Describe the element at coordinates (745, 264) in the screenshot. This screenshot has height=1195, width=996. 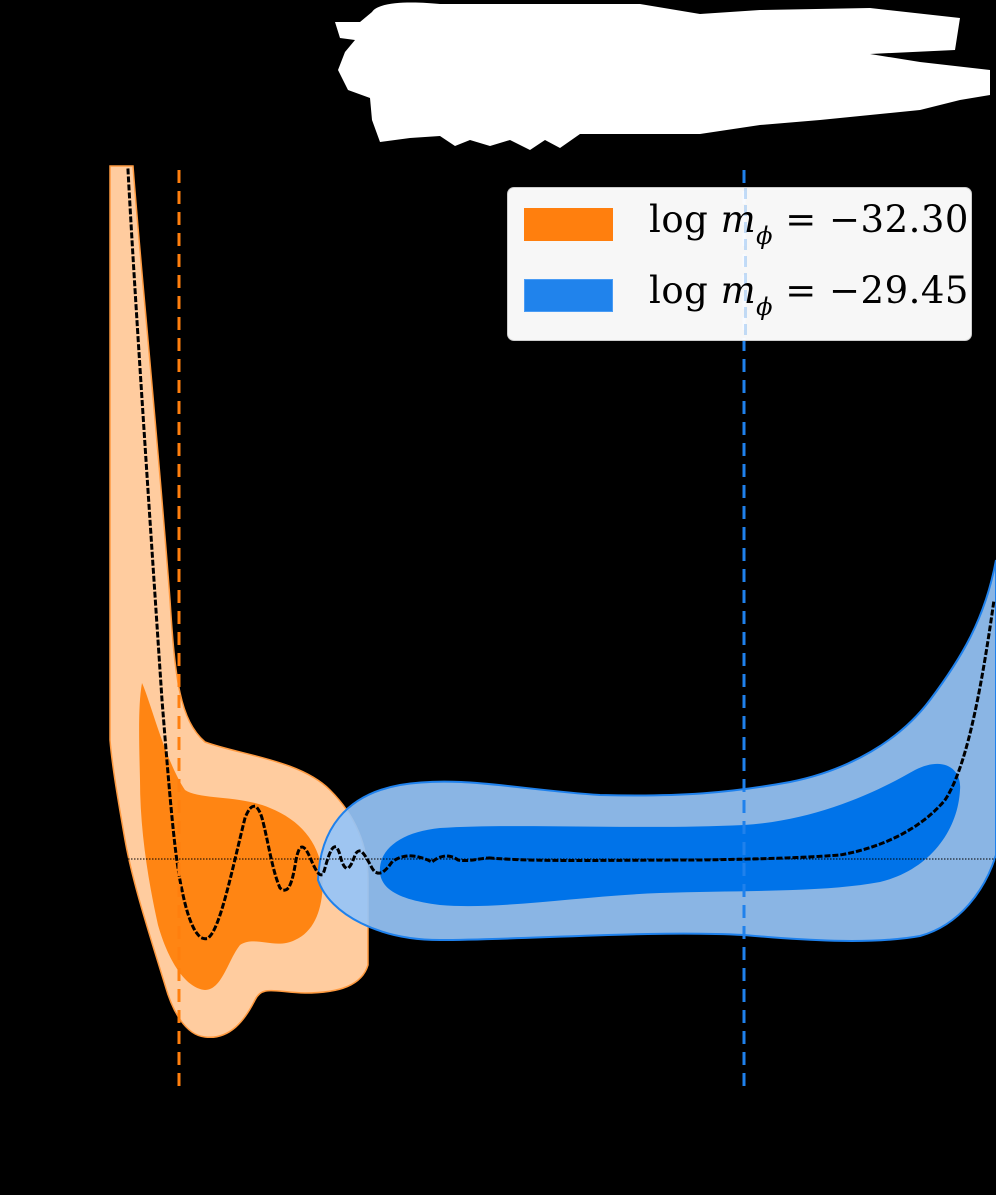
I see `legend-marker-line-overlay` at that location.